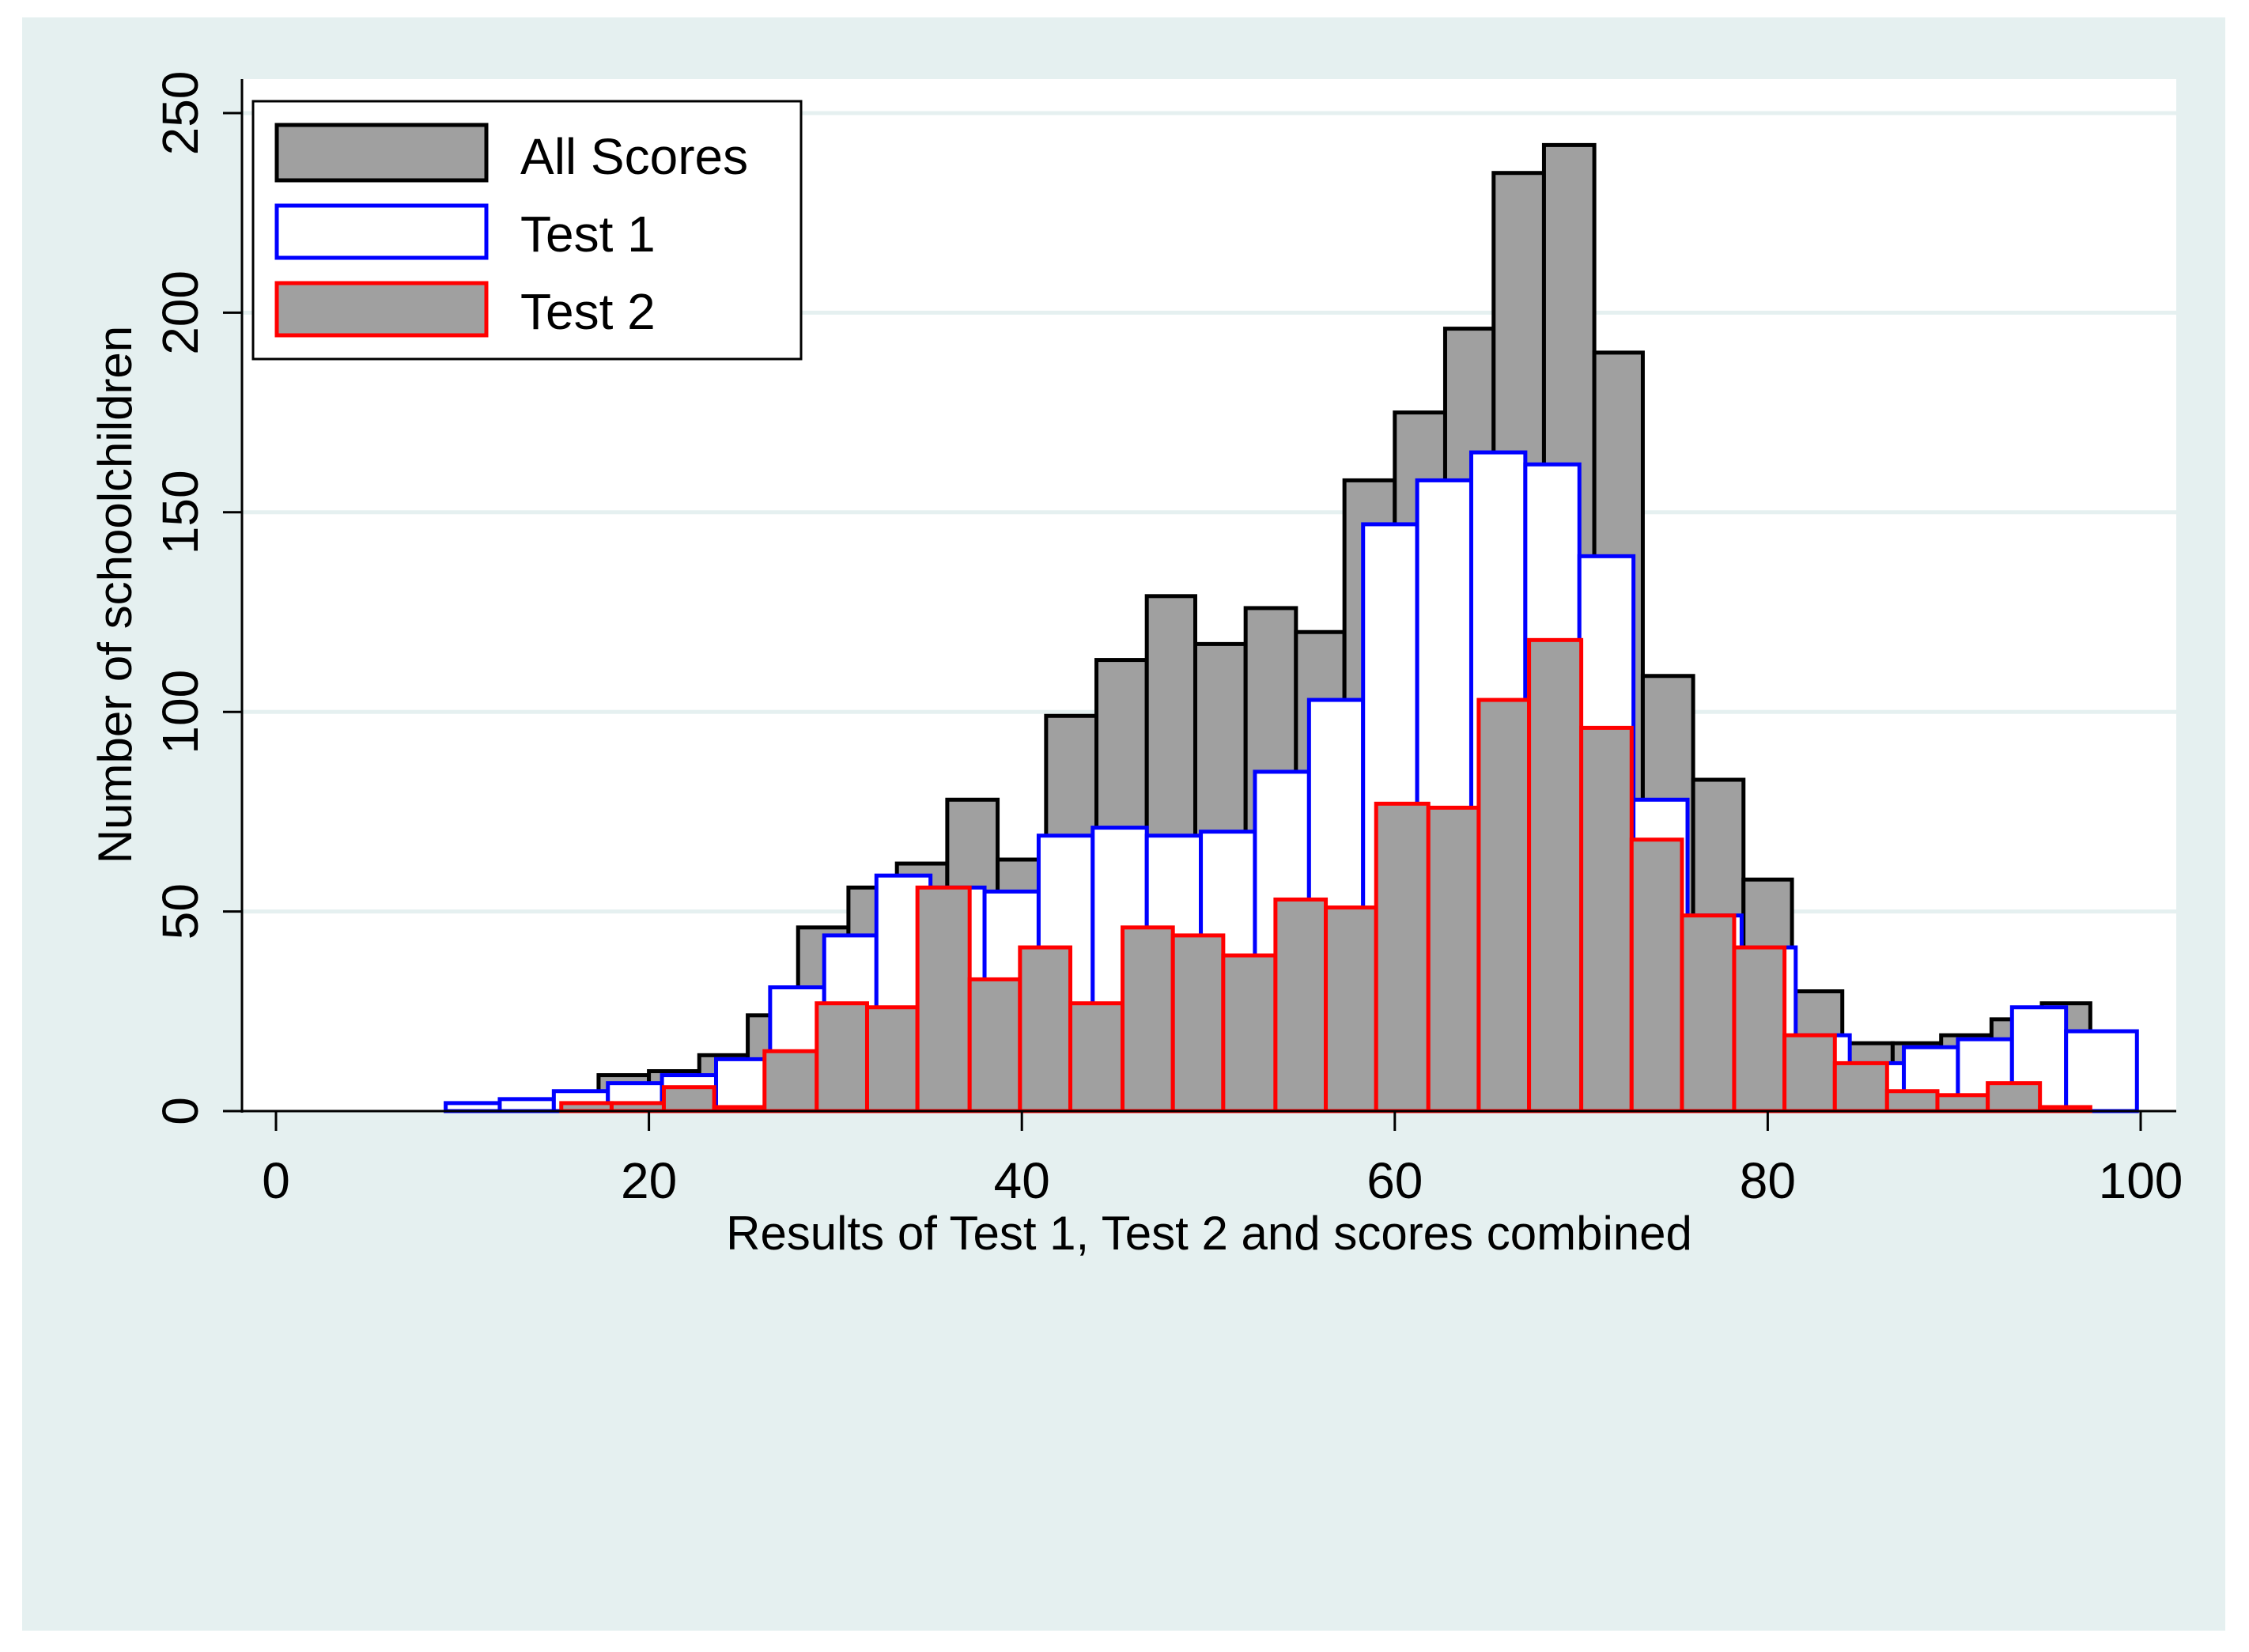 The image size is (2249, 1652). What do you see at coordinates (588, 311) in the screenshot?
I see `legend-label-test-2: Test 2` at bounding box center [588, 311].